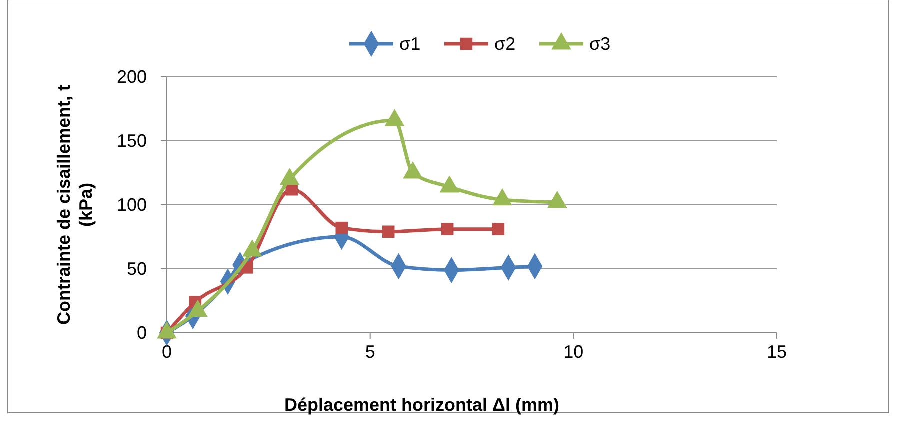 The height and width of the screenshot is (423, 897). Describe the element at coordinates (136, 269) in the screenshot. I see `y-tick-label: 50` at that location.